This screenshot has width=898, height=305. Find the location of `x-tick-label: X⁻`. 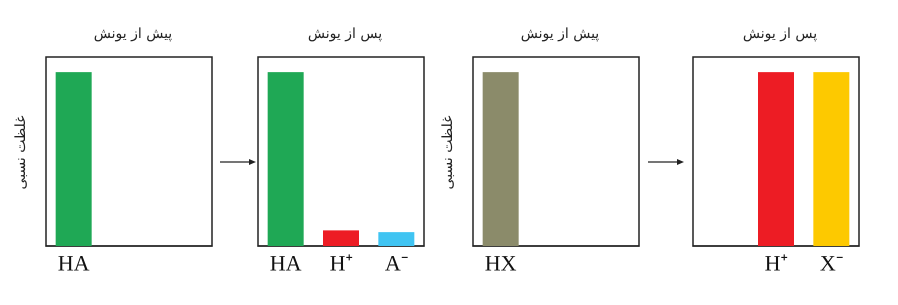

x-tick-label: X⁻ is located at coordinates (831, 263).